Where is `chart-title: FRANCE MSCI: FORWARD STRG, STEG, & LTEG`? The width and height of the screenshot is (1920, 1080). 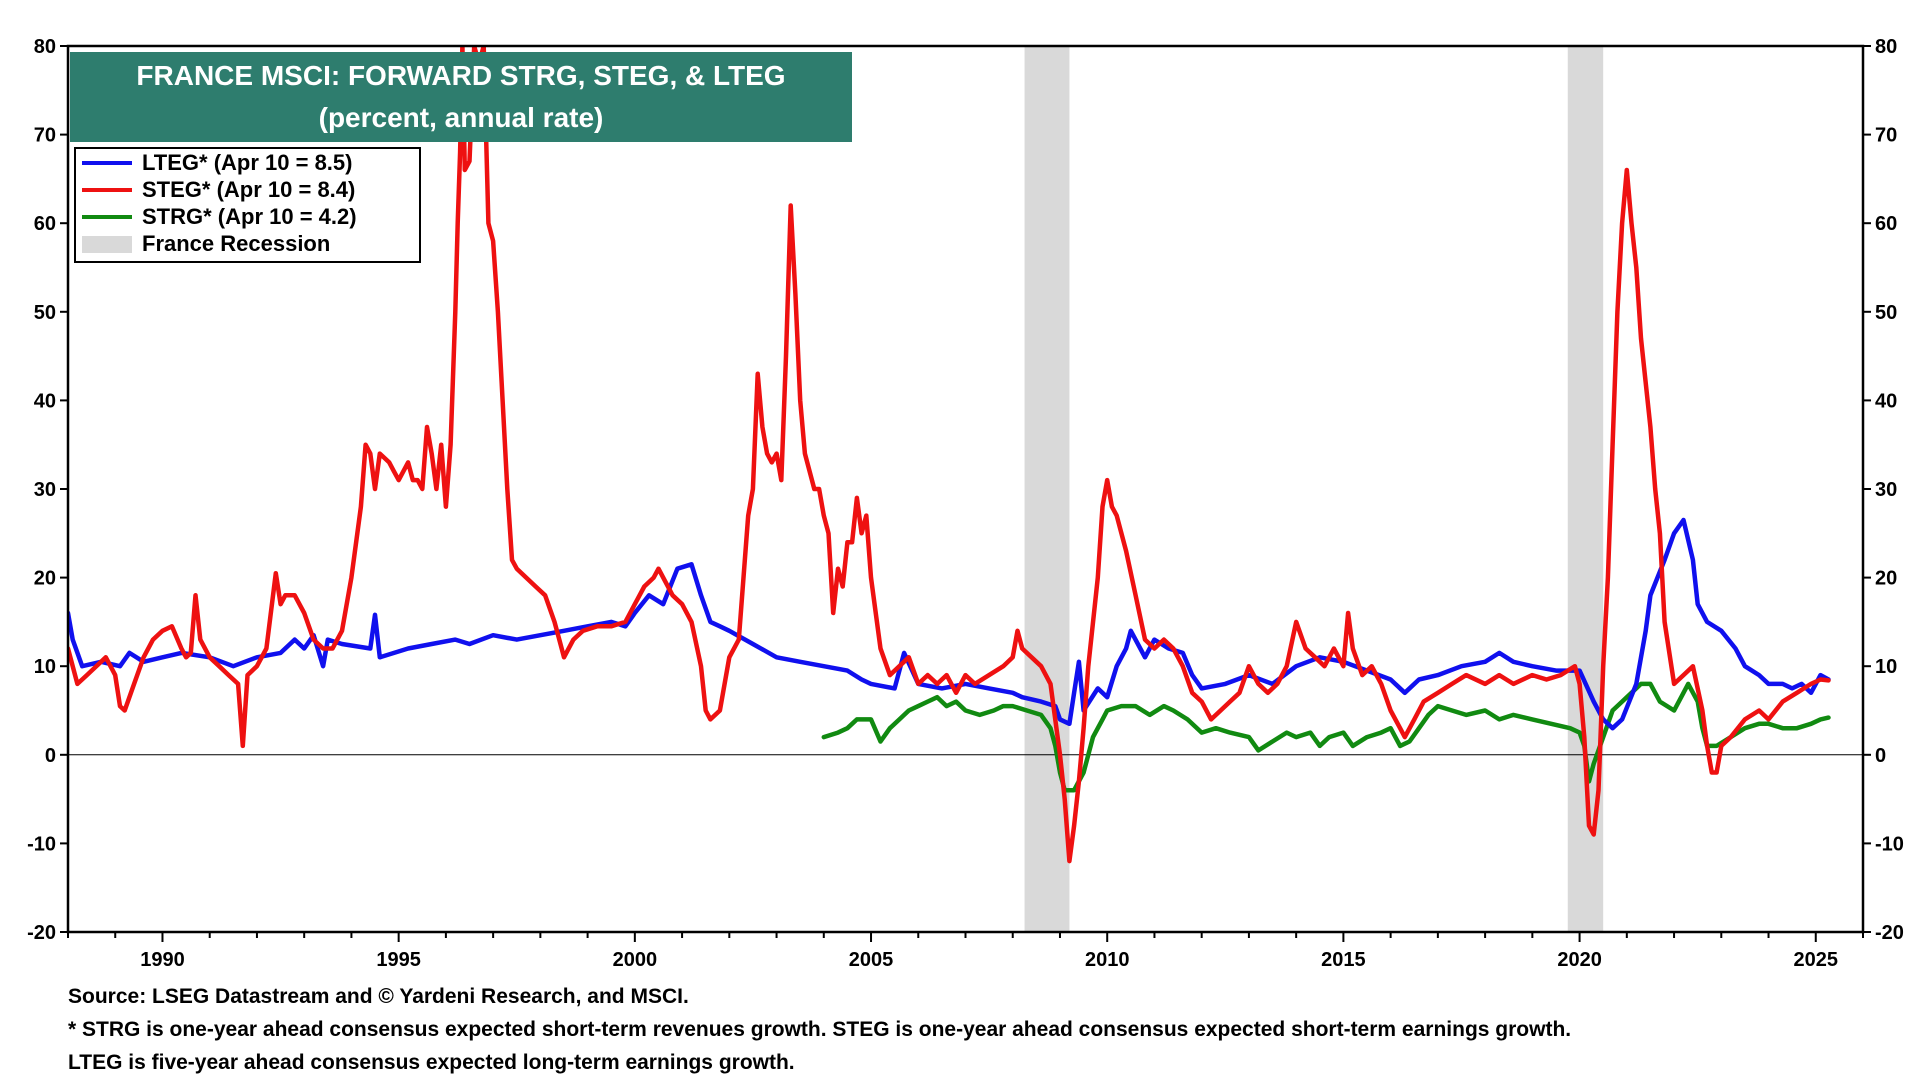
chart-title: FRANCE MSCI: FORWARD STRG, STEG, & LTEG is located at coordinates (460, 75).